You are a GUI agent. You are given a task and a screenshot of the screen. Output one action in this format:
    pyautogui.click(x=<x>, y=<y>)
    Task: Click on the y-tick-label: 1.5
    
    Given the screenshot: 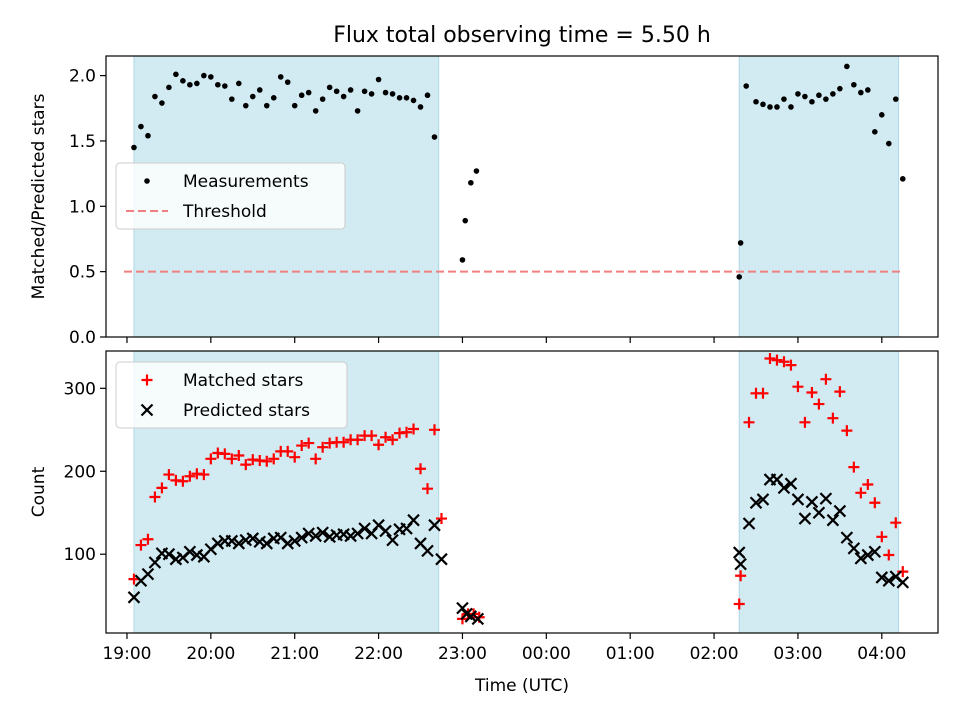 What is the action you would take?
    pyautogui.click(x=82, y=142)
    